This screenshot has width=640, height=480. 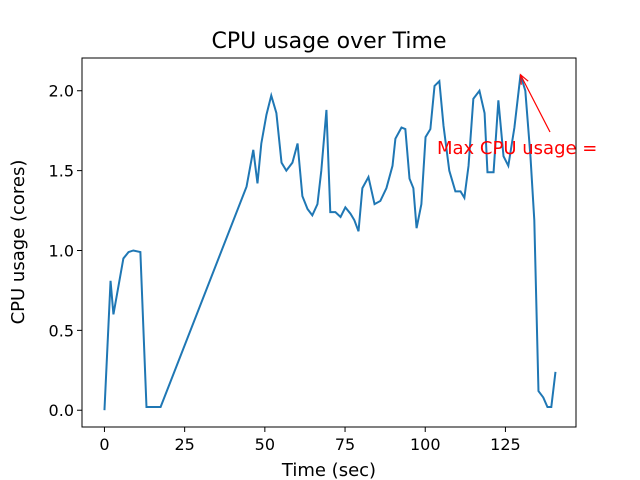 What do you see at coordinates (61, 330) in the screenshot?
I see `y-tick-label: 0.5` at bounding box center [61, 330].